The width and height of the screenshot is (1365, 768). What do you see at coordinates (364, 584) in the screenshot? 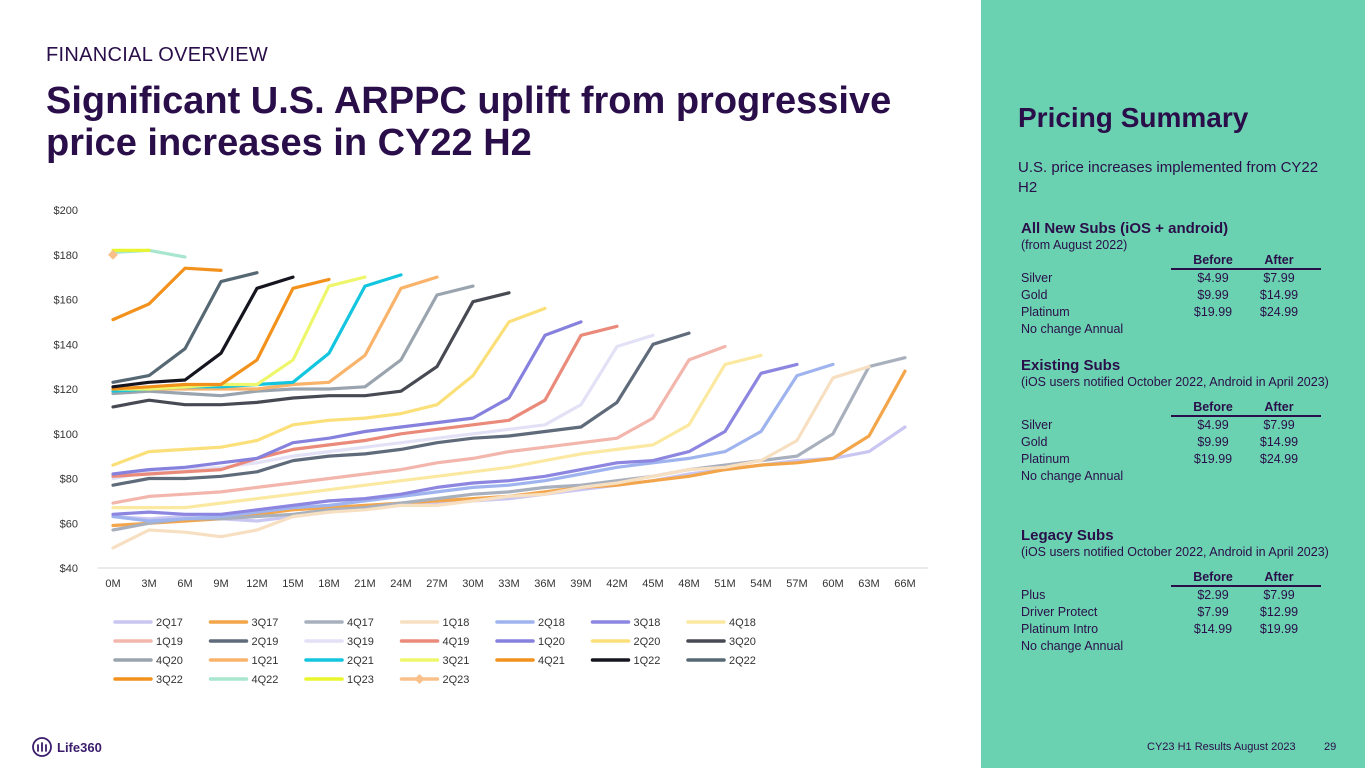
I see `x-tick-label: 21M` at bounding box center [364, 584].